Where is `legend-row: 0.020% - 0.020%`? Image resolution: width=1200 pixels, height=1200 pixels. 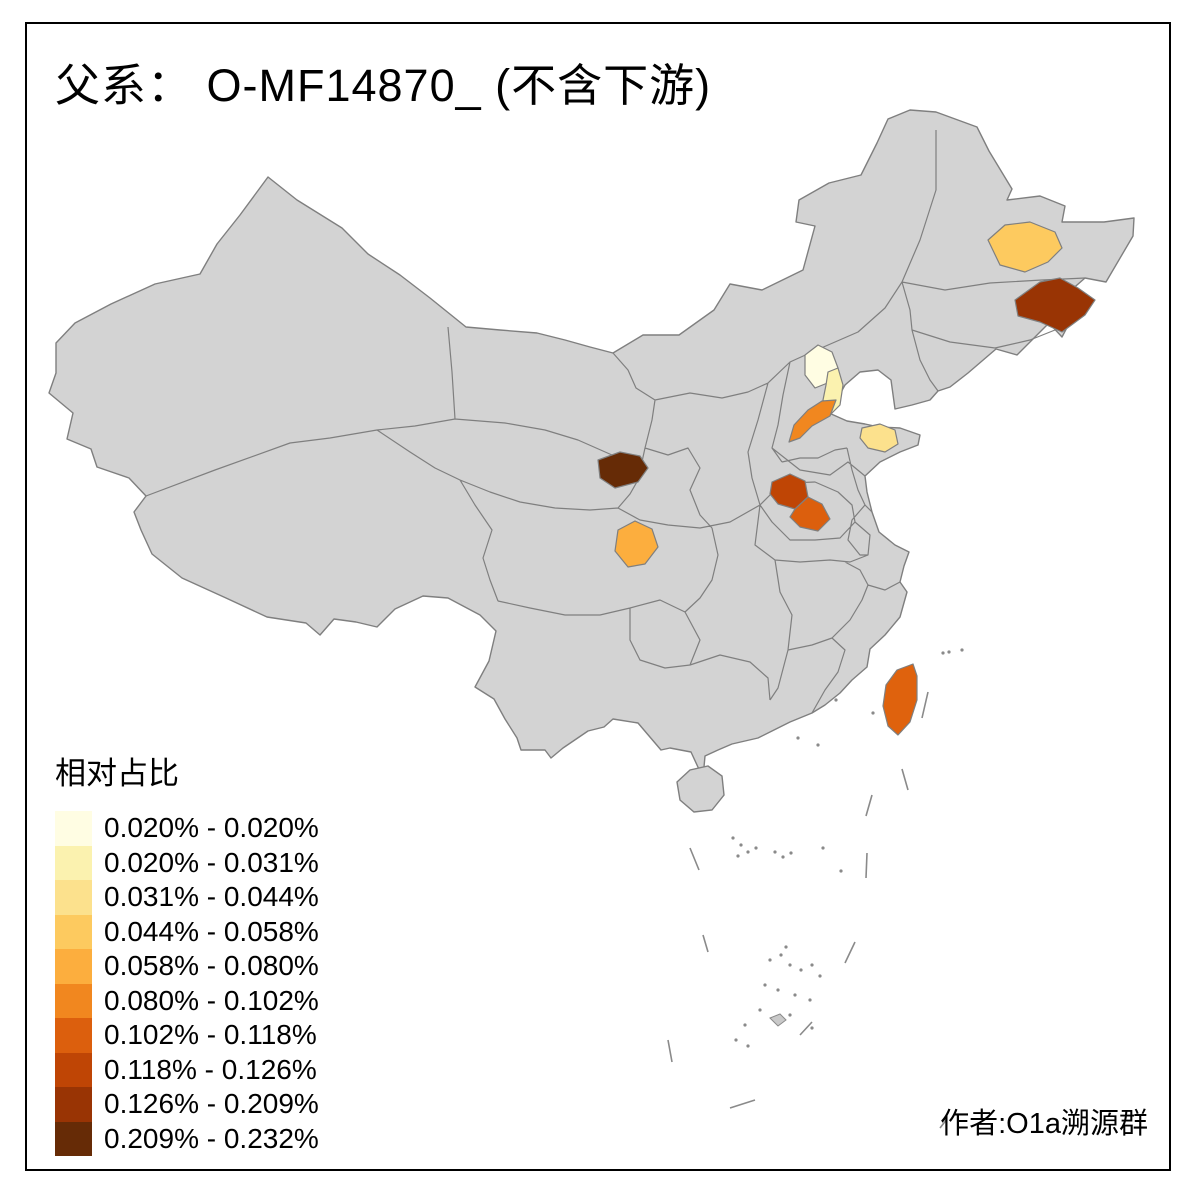
legend-row: 0.020% - 0.020% is located at coordinates (187, 828).